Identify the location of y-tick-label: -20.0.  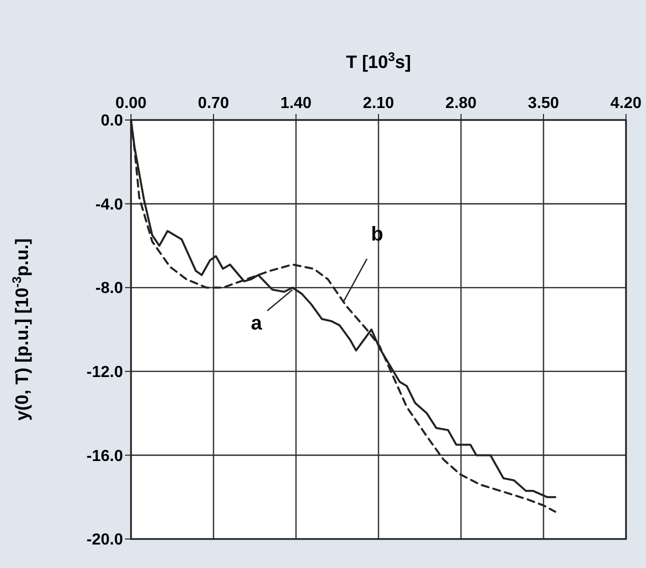
(105, 540).